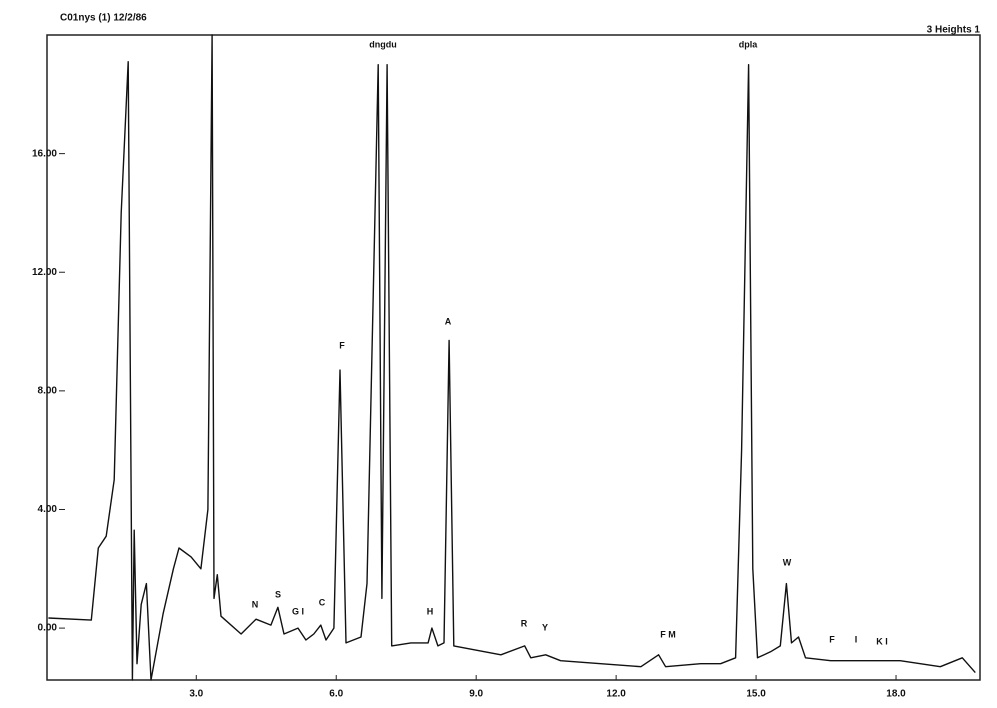 This screenshot has height=708, width=997. What do you see at coordinates (103, 18) in the screenshot?
I see `chart-title: C01nys (1) 12/2/86` at bounding box center [103, 18].